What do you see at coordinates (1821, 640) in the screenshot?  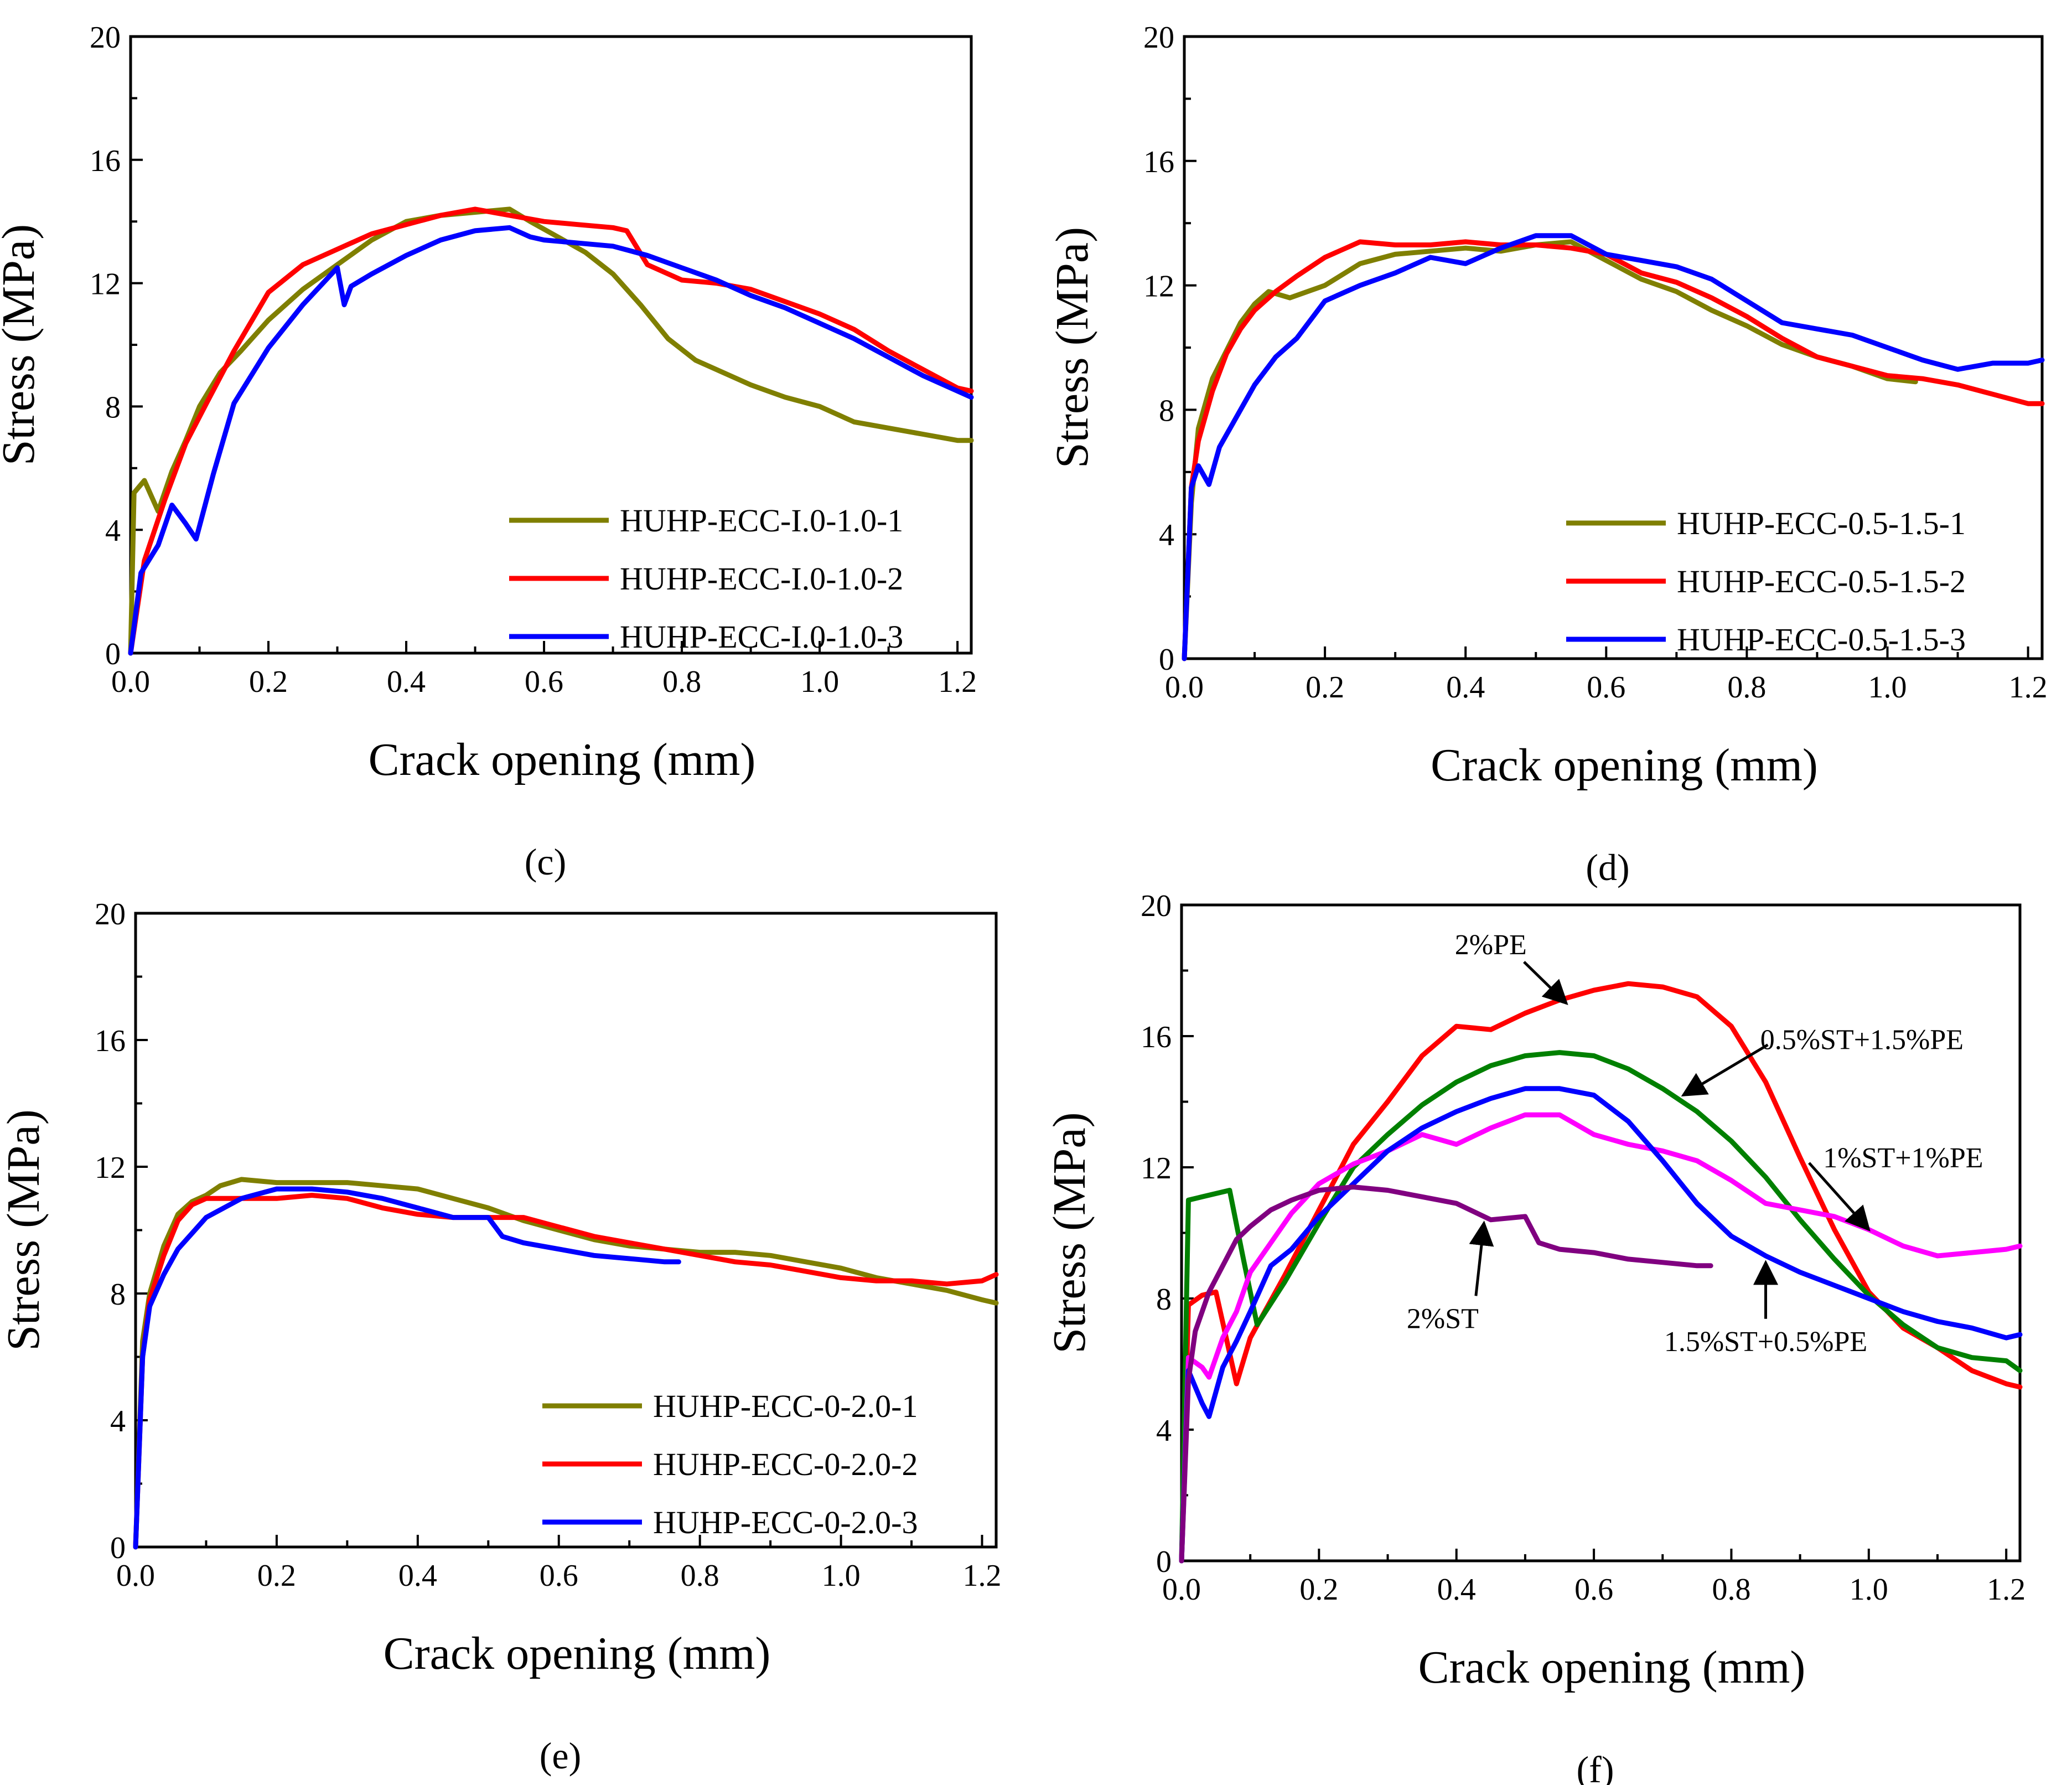 I see `legend-label: HUHP-ECC-0.5-1.5-3` at bounding box center [1821, 640].